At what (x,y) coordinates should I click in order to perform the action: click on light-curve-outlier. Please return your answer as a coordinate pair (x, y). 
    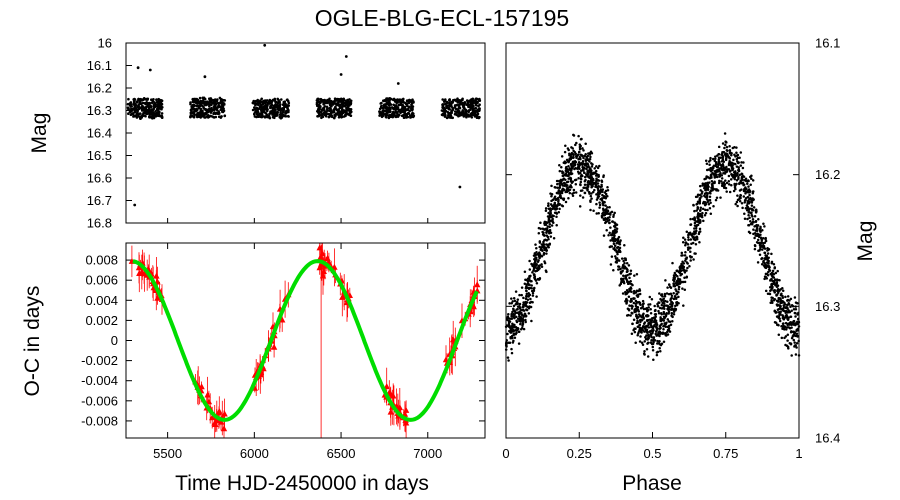
    Looking at the image, I should click on (346, 56).